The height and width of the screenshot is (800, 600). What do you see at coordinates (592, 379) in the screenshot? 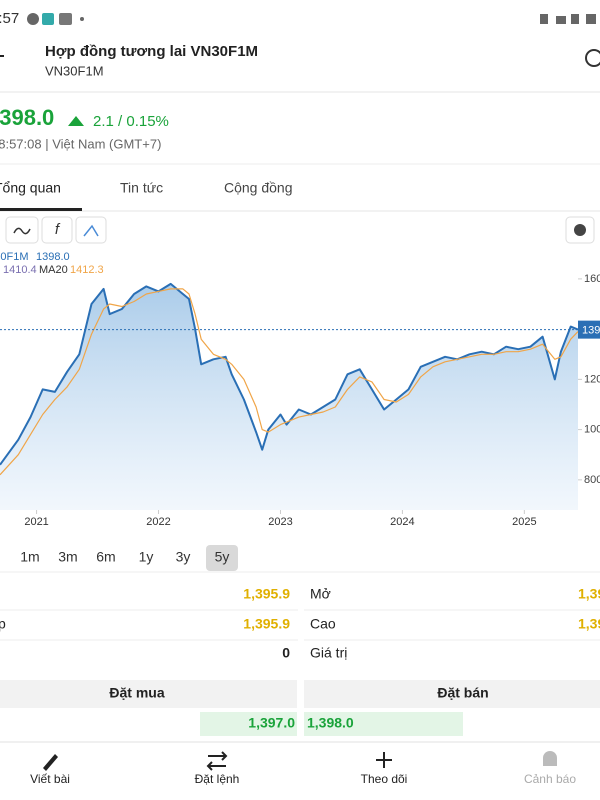
I see `y-tick-label: 1200` at bounding box center [592, 379].